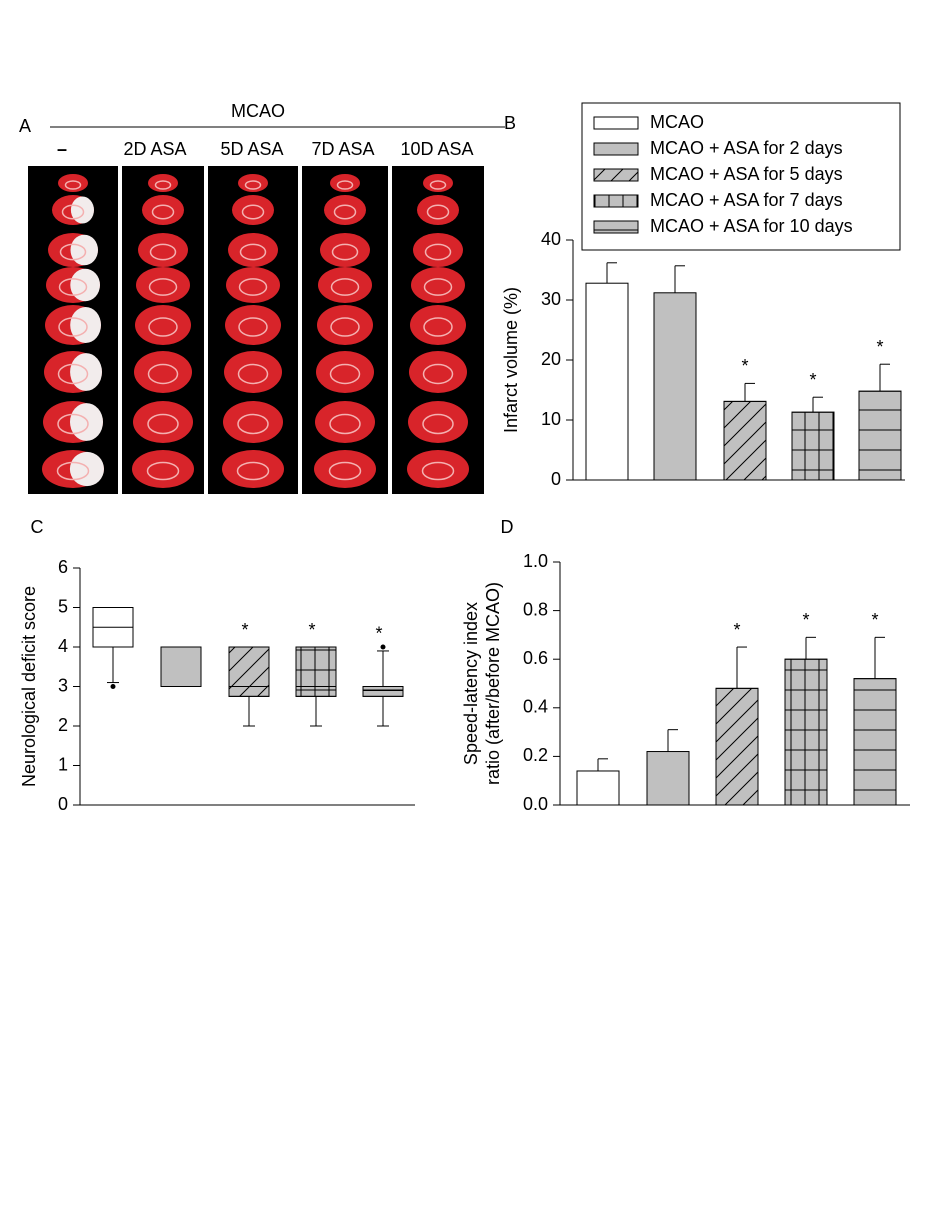 The image size is (927, 1205). Describe the element at coordinates (63, 685) in the screenshot. I see `y-tick-label: 3` at that location.